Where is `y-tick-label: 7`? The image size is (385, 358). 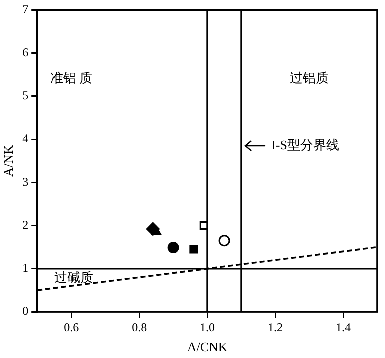
y-tick-label: 7 is located at coordinates (25, 9).